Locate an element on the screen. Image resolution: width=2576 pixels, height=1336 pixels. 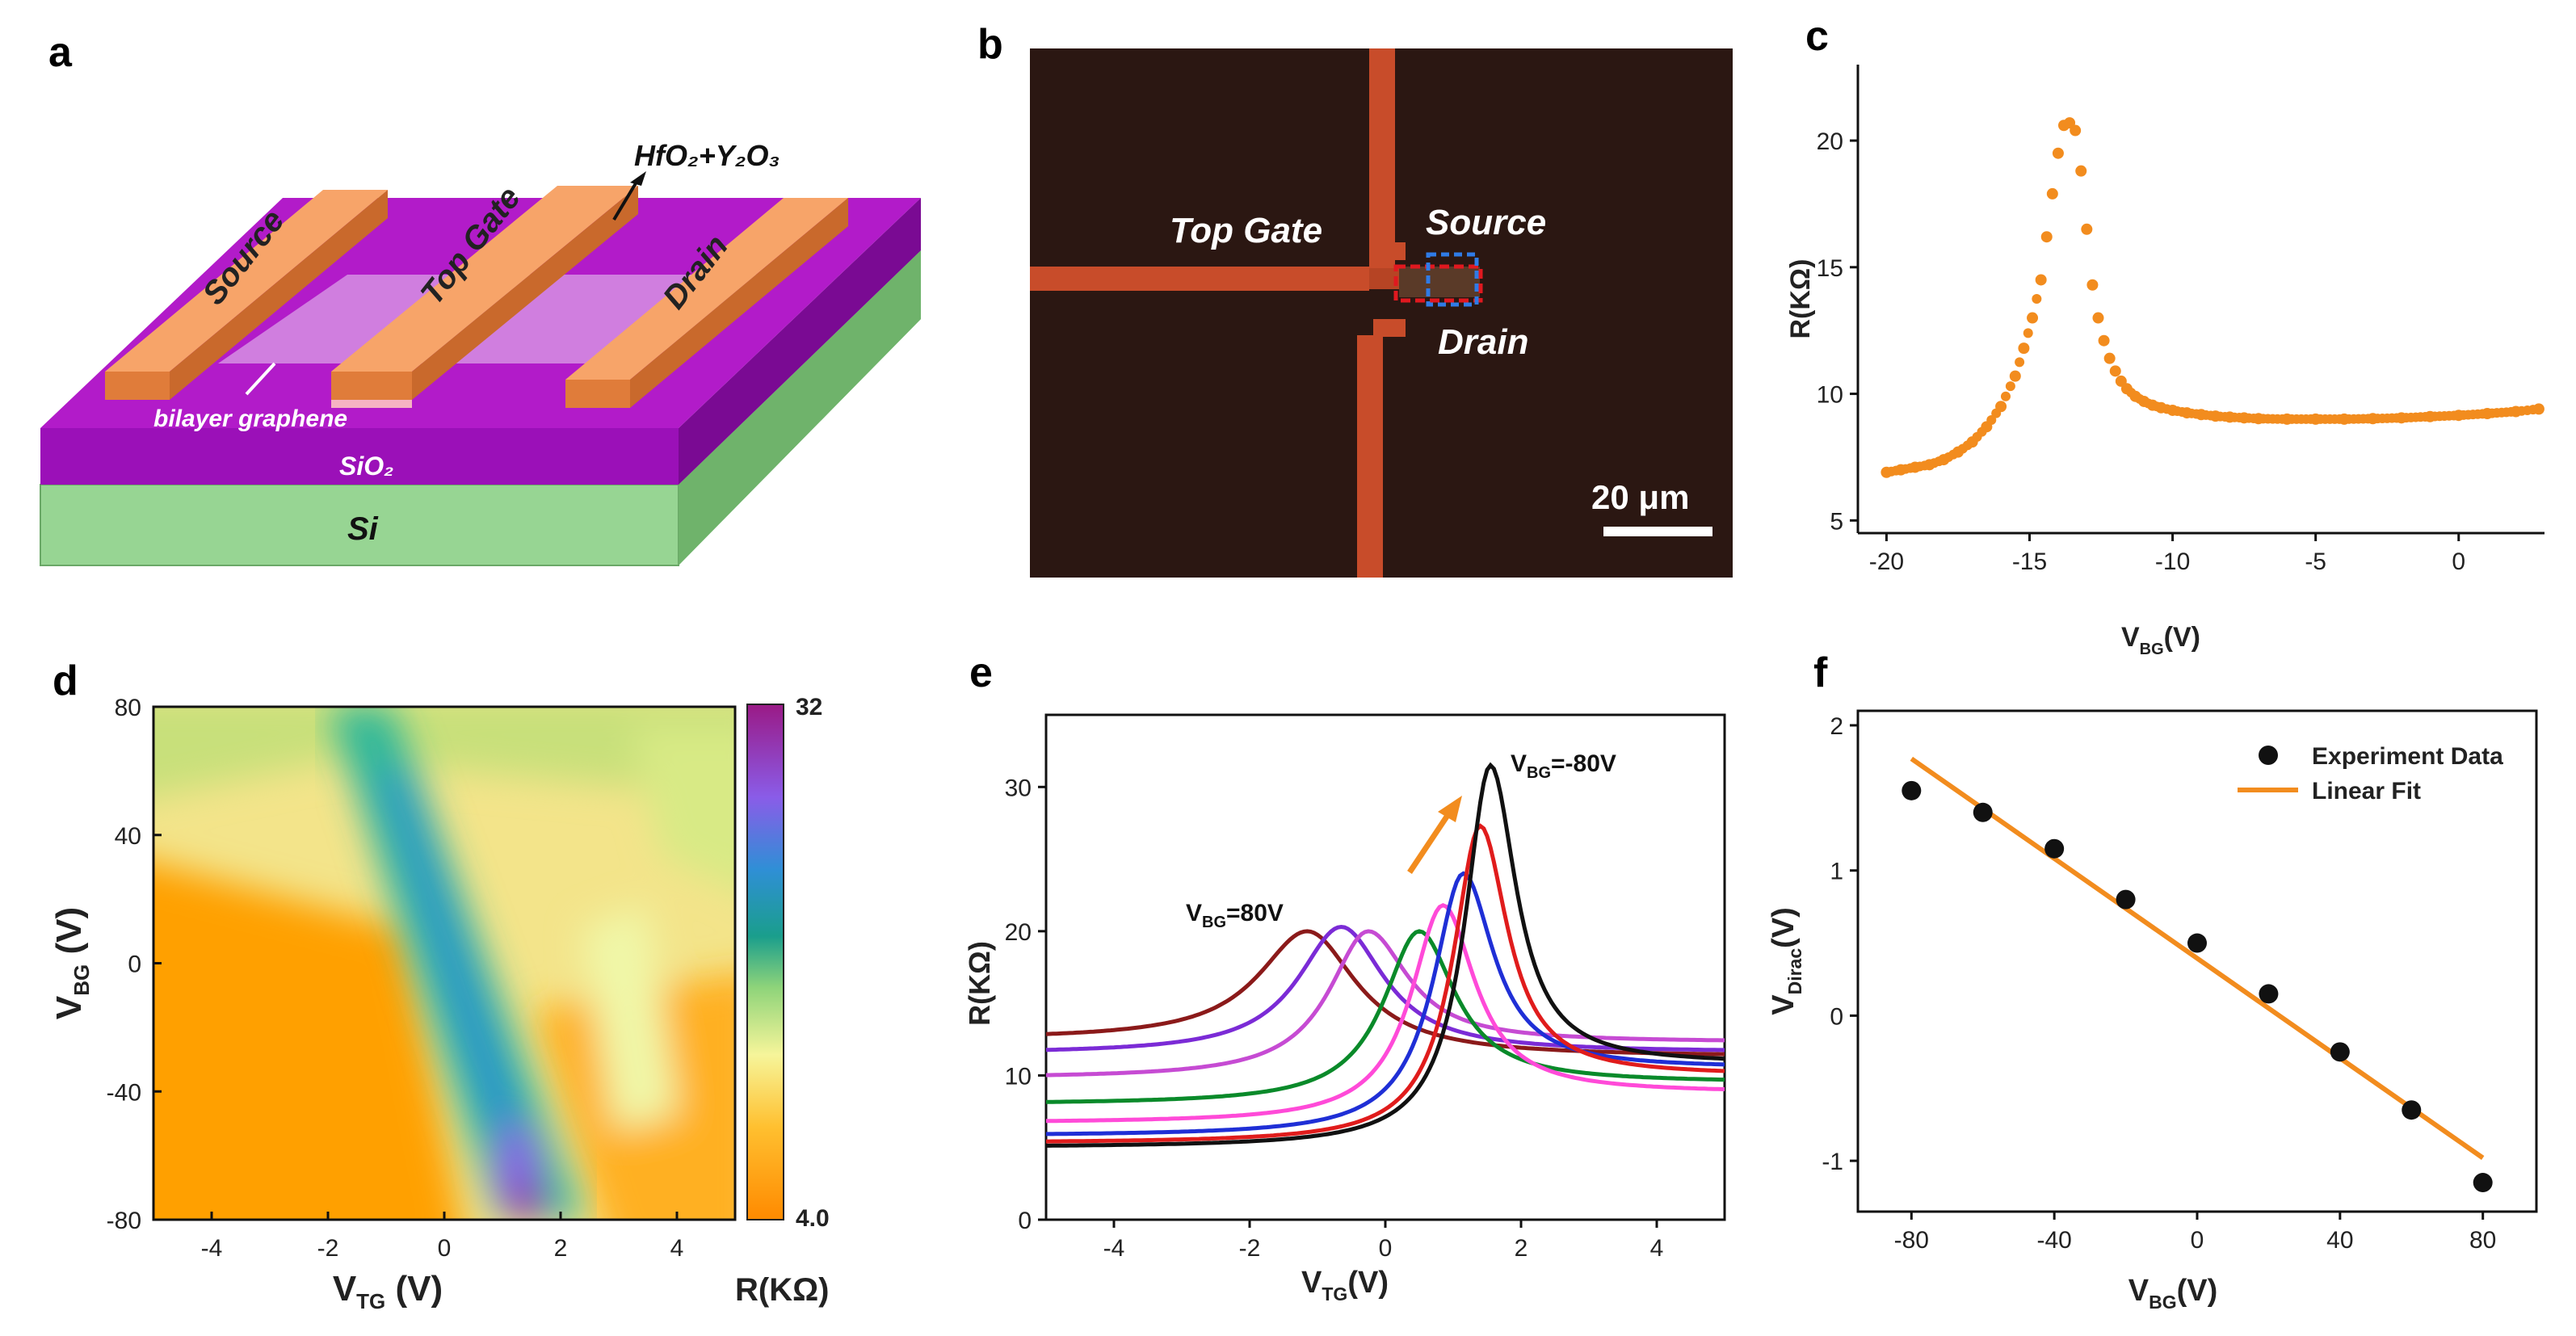
x-tick-label: -10 is located at coordinates (2172, 561).